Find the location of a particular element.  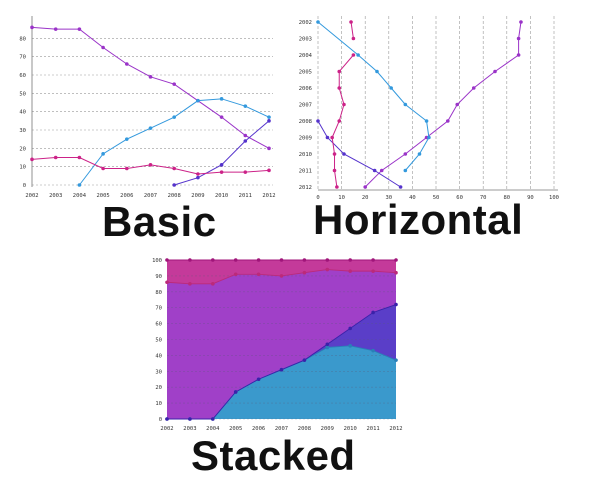

basic-x-tick: 2011 is located at coordinates (245, 196).